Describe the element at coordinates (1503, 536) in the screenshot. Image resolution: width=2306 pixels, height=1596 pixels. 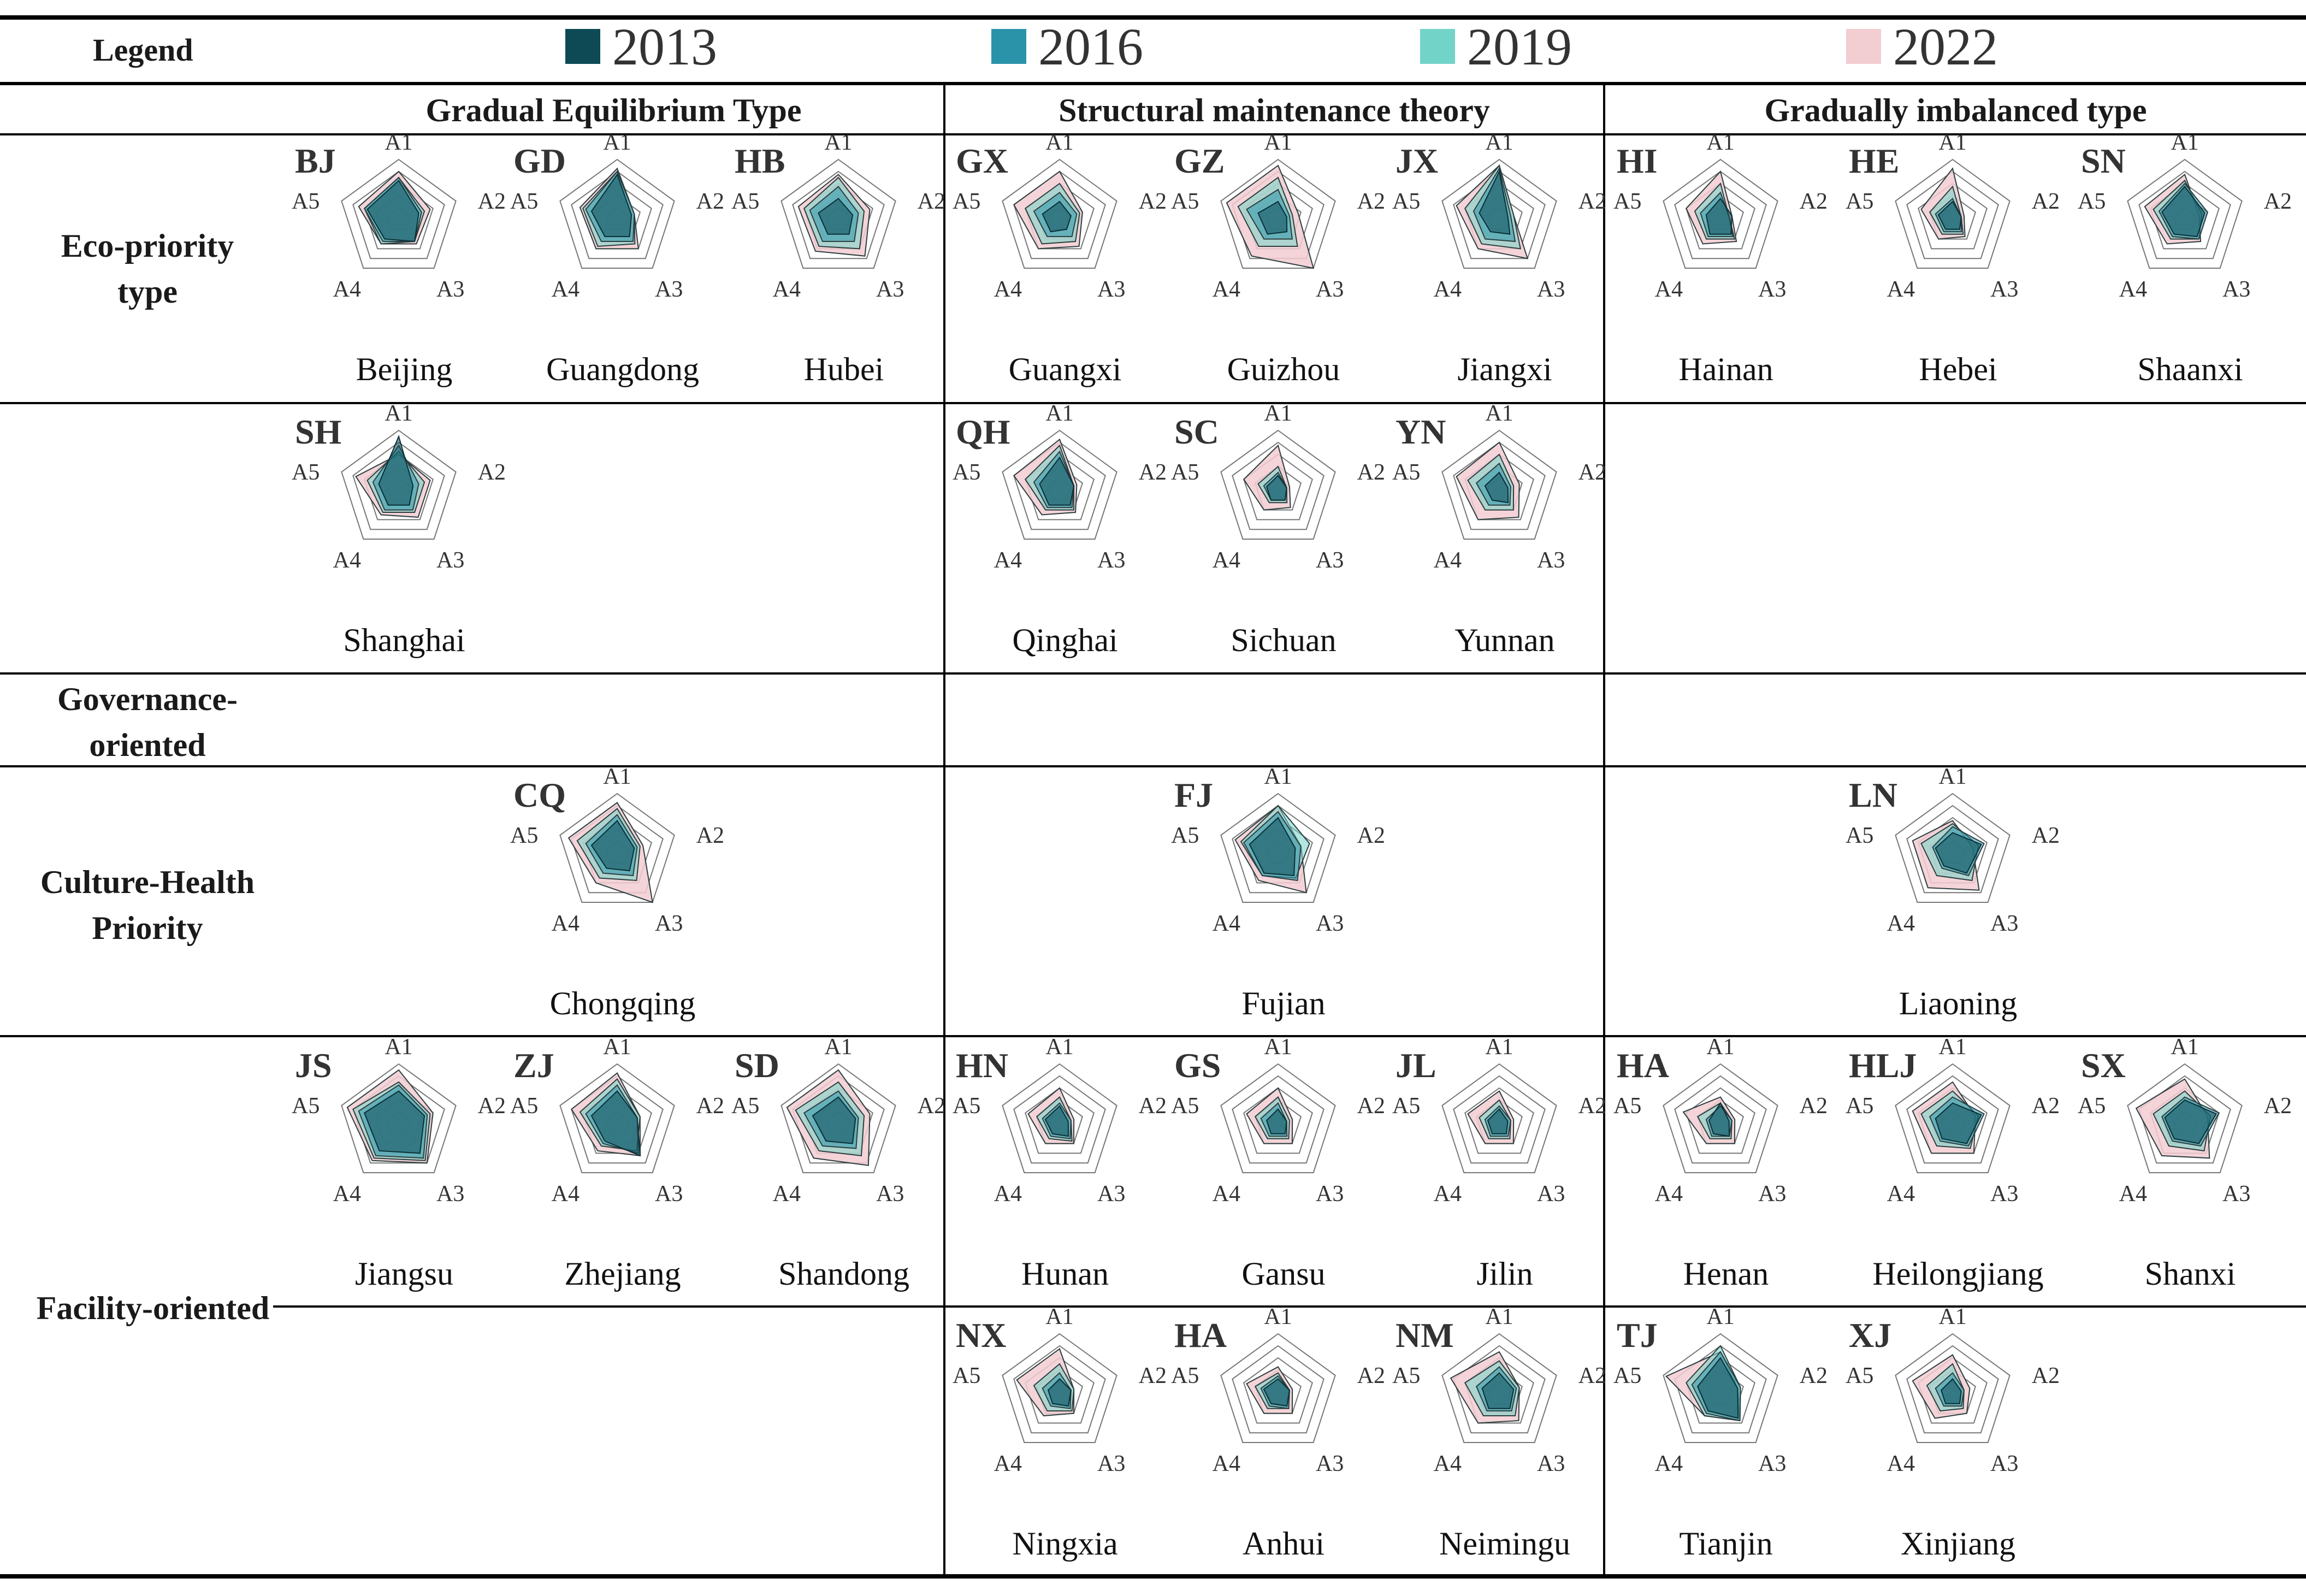
I see `radar-cell-yunnan: YN A1 A2 A3 A4 A5 Yunnan` at that location.